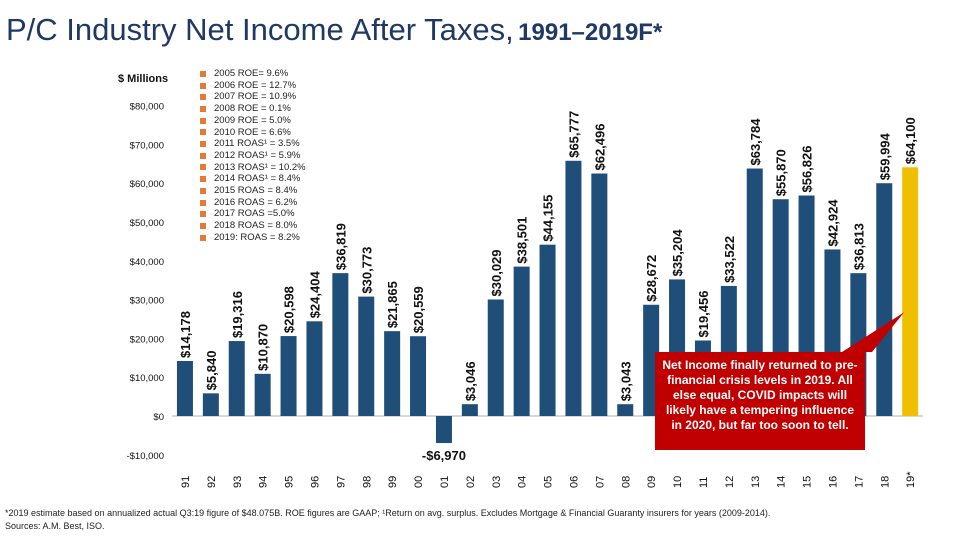  Describe the element at coordinates (470, 381) in the screenshot. I see `value-label: $3,046` at that location.